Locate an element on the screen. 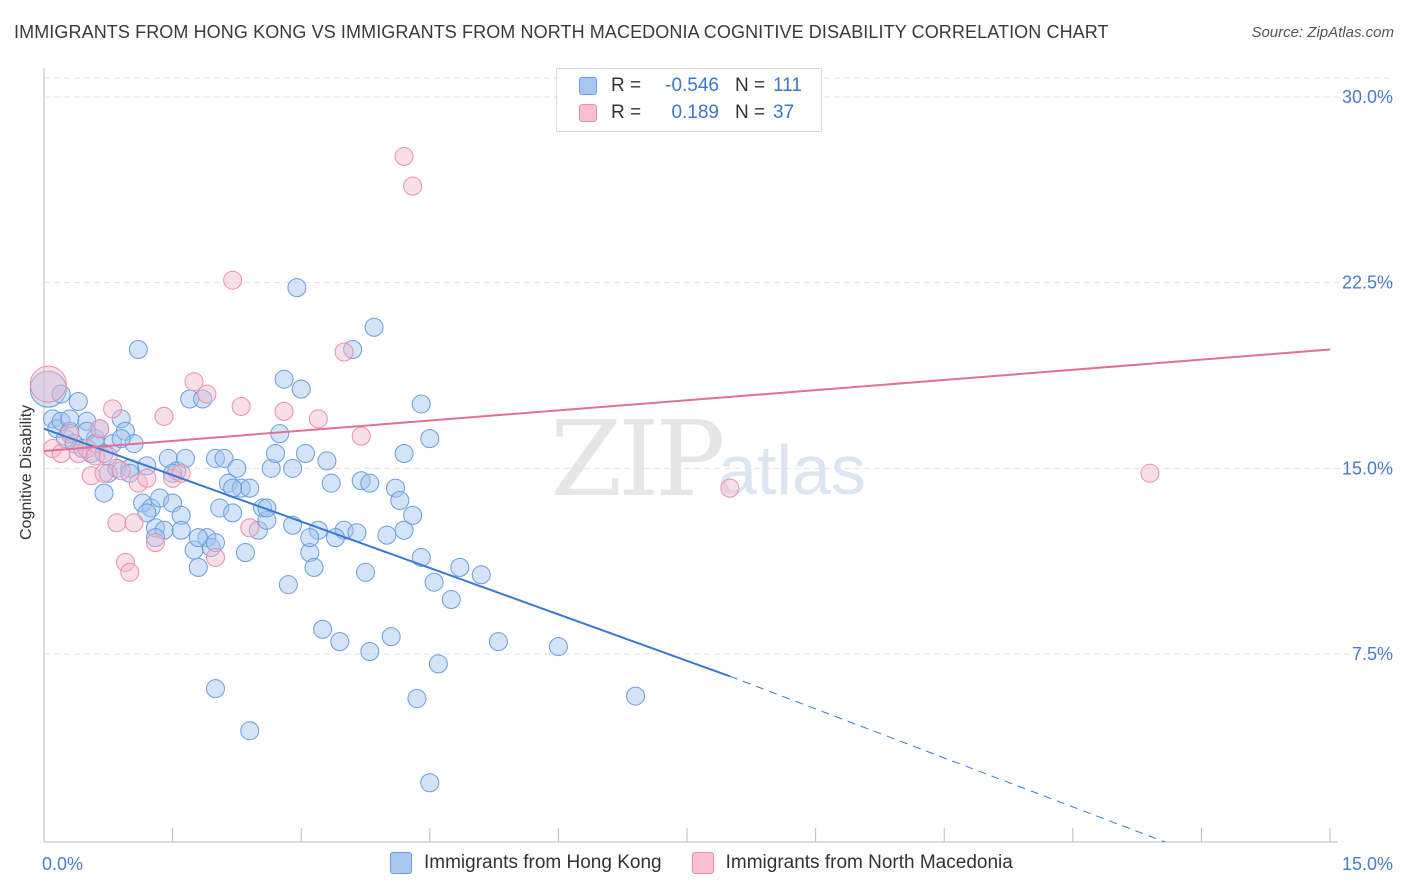 The height and width of the screenshot is (892, 1406). series-legend-hong-kong: Immigrants from Hong Kong is located at coordinates (526, 863).